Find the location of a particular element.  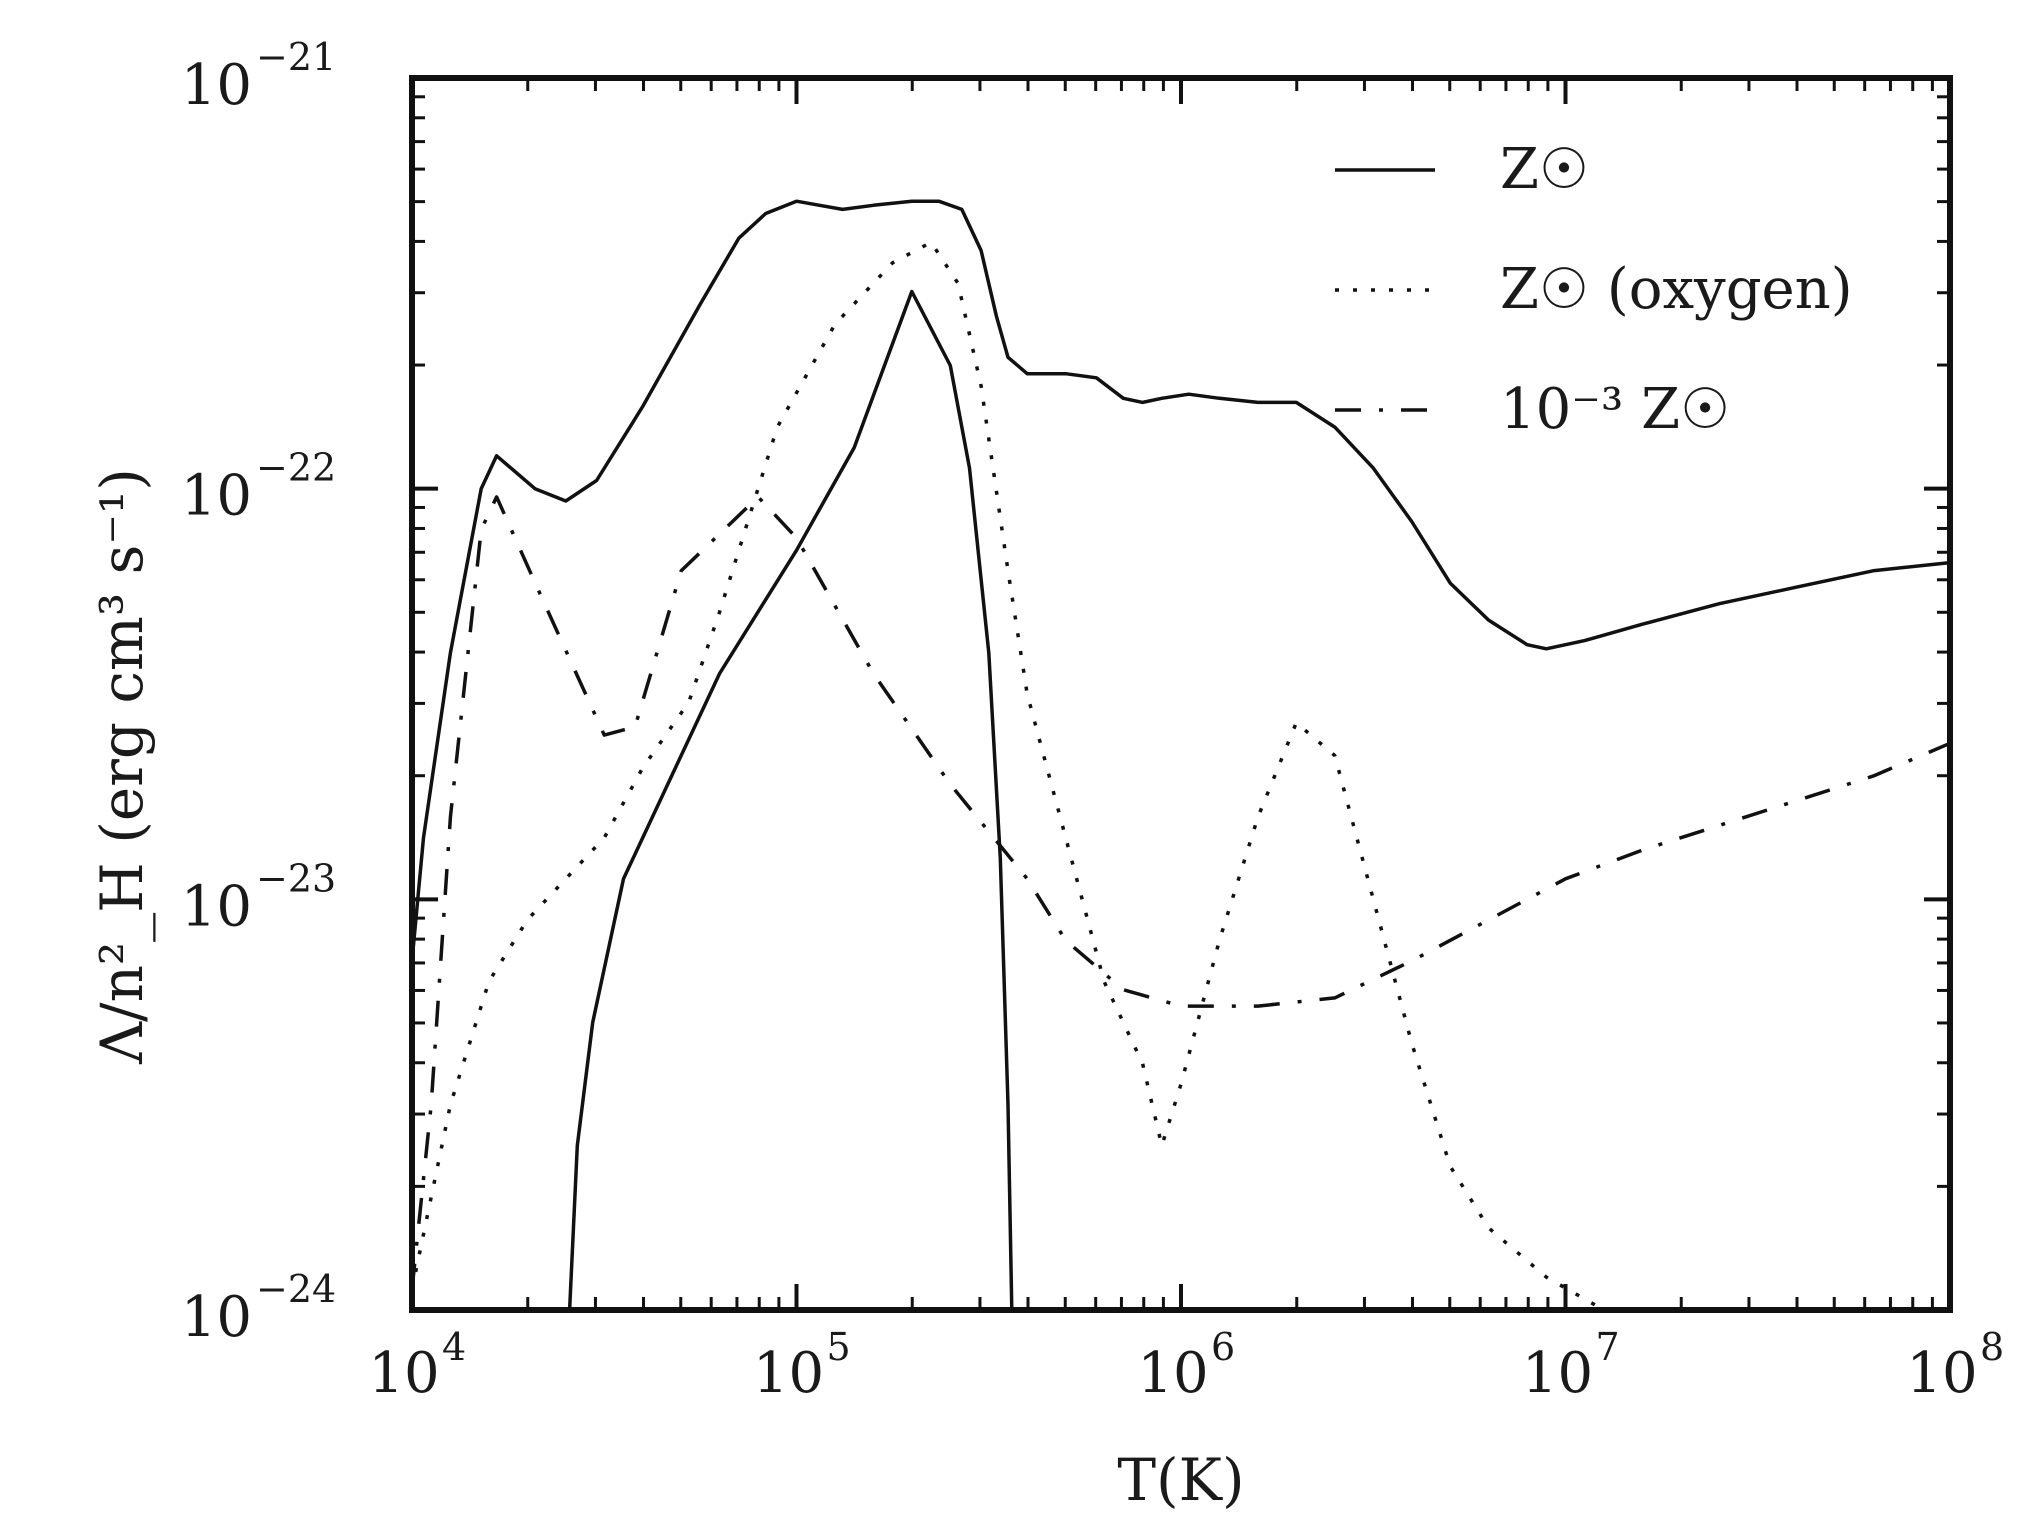

y-tick-label: 10 −23 is located at coordinates (258, 897).